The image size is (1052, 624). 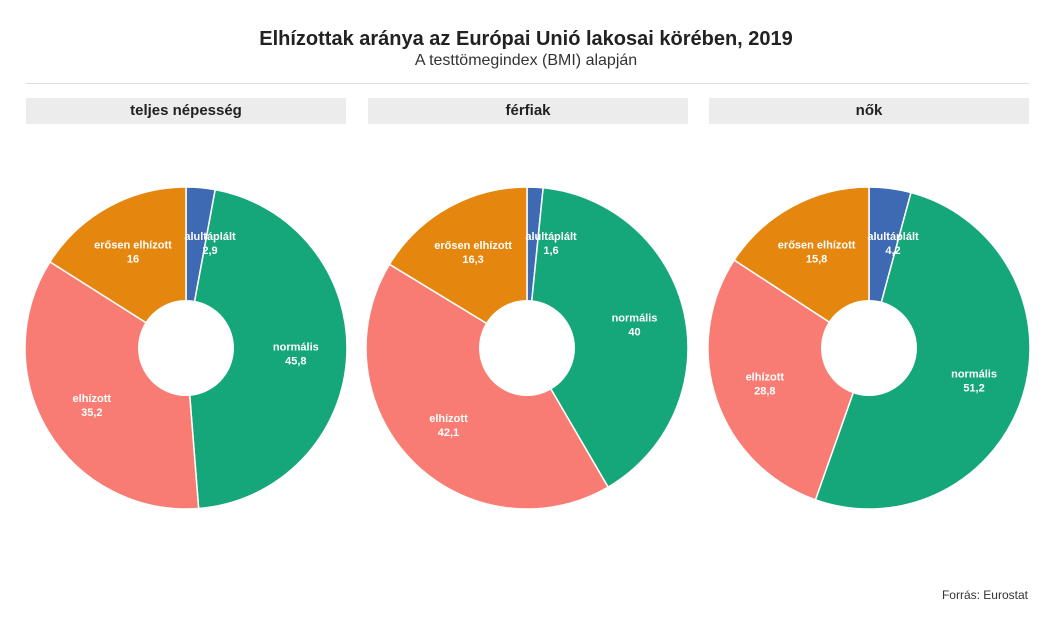 What do you see at coordinates (448, 433) in the screenshot?
I see `label-men-obese-value: 42,1` at bounding box center [448, 433].